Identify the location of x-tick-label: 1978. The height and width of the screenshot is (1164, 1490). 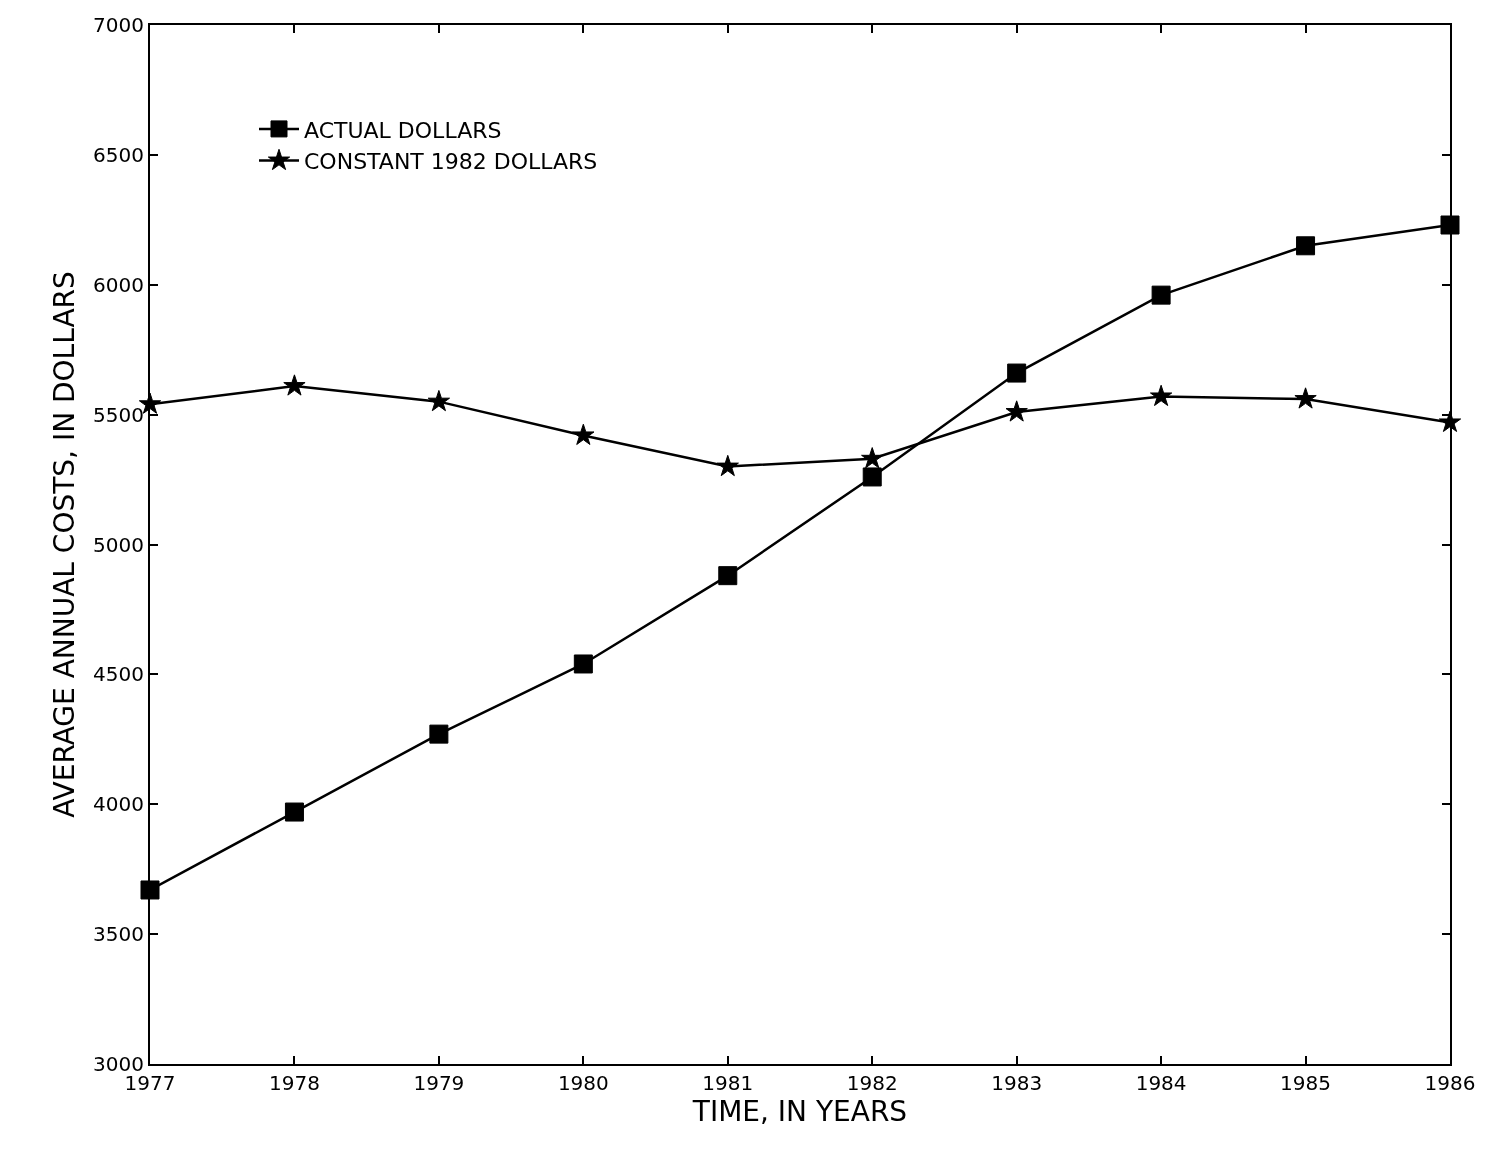
(294, 1083).